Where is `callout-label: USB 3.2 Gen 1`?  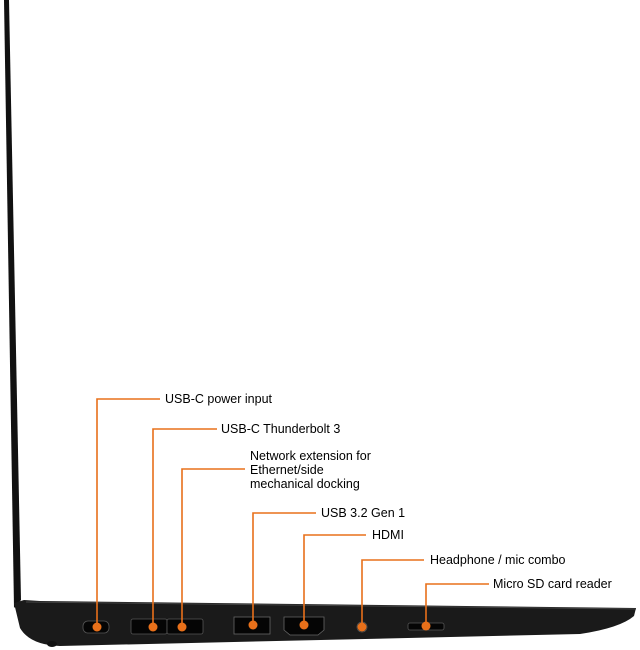 callout-label: USB 3.2 Gen 1 is located at coordinates (363, 513).